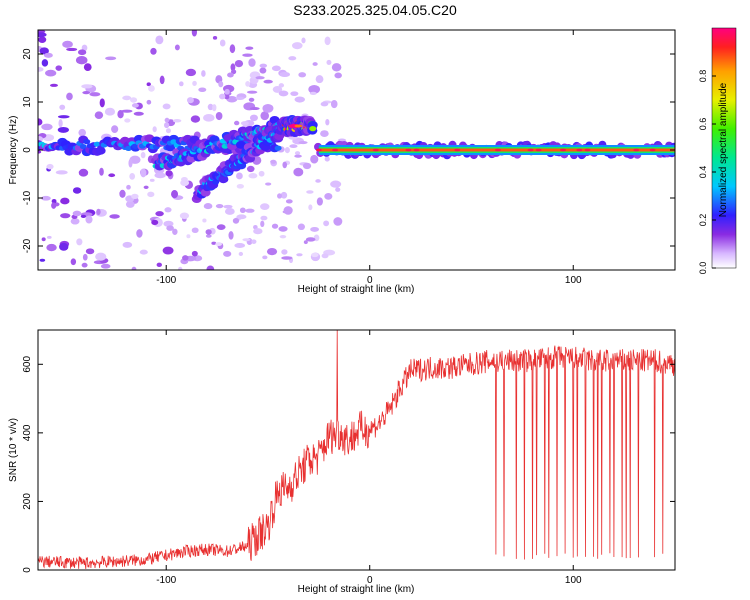  What do you see at coordinates (13, 450) in the screenshot?
I see `snr-y-label: SNR (10 * v/v)` at bounding box center [13, 450].